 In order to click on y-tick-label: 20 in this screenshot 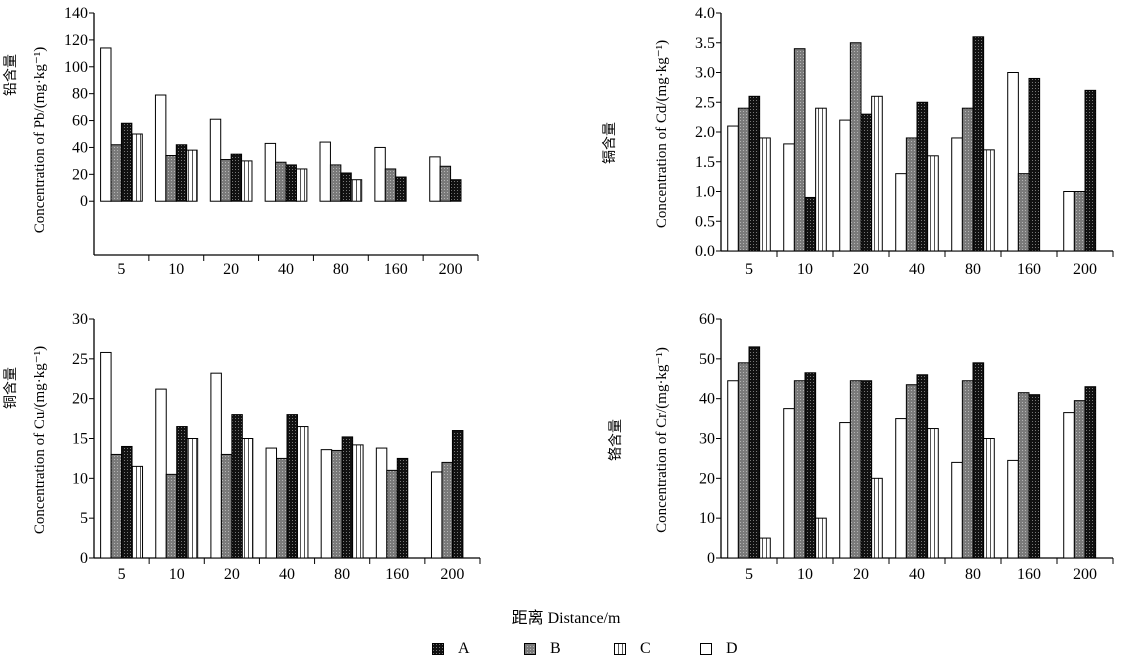, I will do `click(80, 399)`.